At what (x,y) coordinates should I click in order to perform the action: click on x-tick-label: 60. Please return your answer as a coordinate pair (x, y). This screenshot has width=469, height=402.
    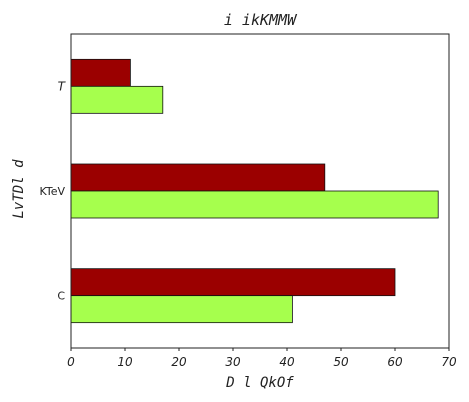
    Looking at the image, I should click on (395, 362).